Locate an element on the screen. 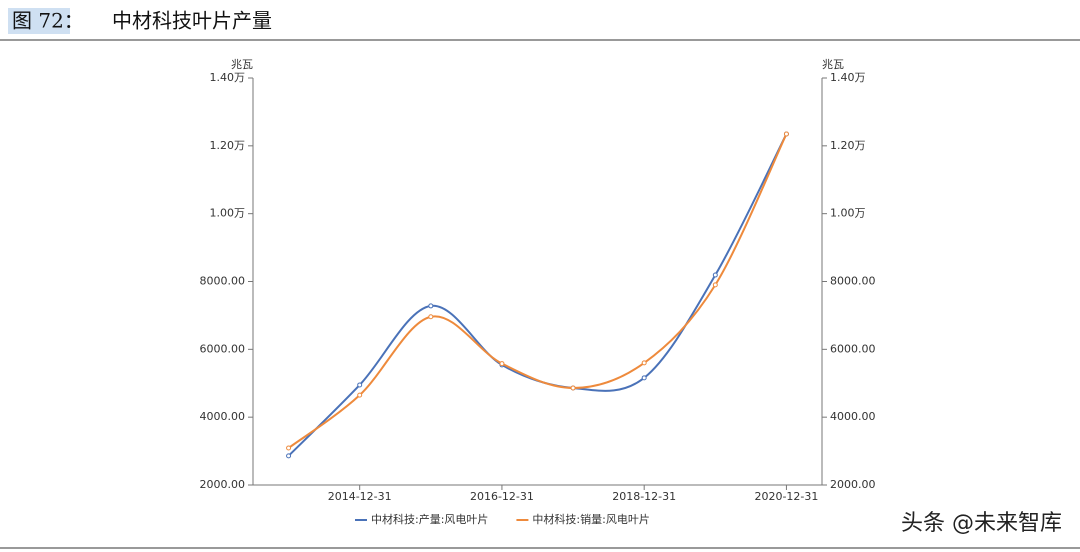 The width and height of the screenshot is (1080, 552). x-tick-label: 2016-12-31 is located at coordinates (502, 496).